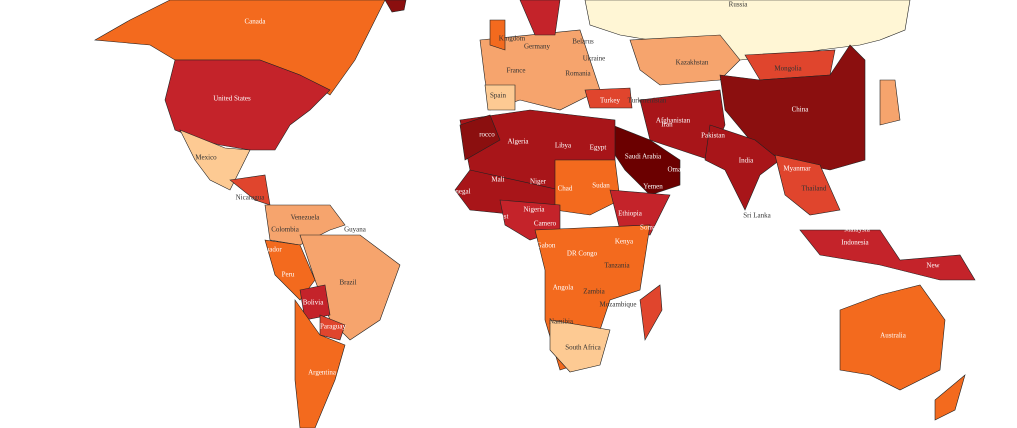 The height and width of the screenshot is (428, 1017). What do you see at coordinates (583, 42) in the screenshot?
I see `country-label: Belarus` at bounding box center [583, 42].